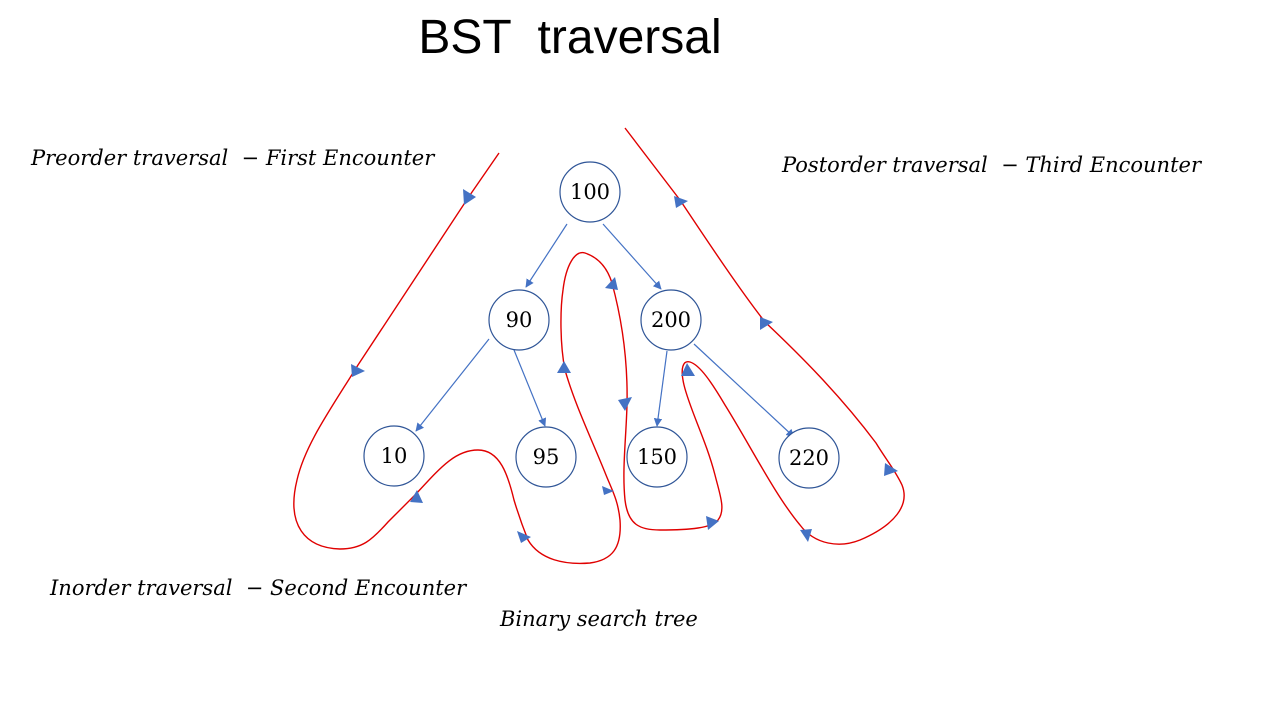 The height and width of the screenshot is (720, 1280). I want to click on slide-title: BST traversal, so click(570, 37).